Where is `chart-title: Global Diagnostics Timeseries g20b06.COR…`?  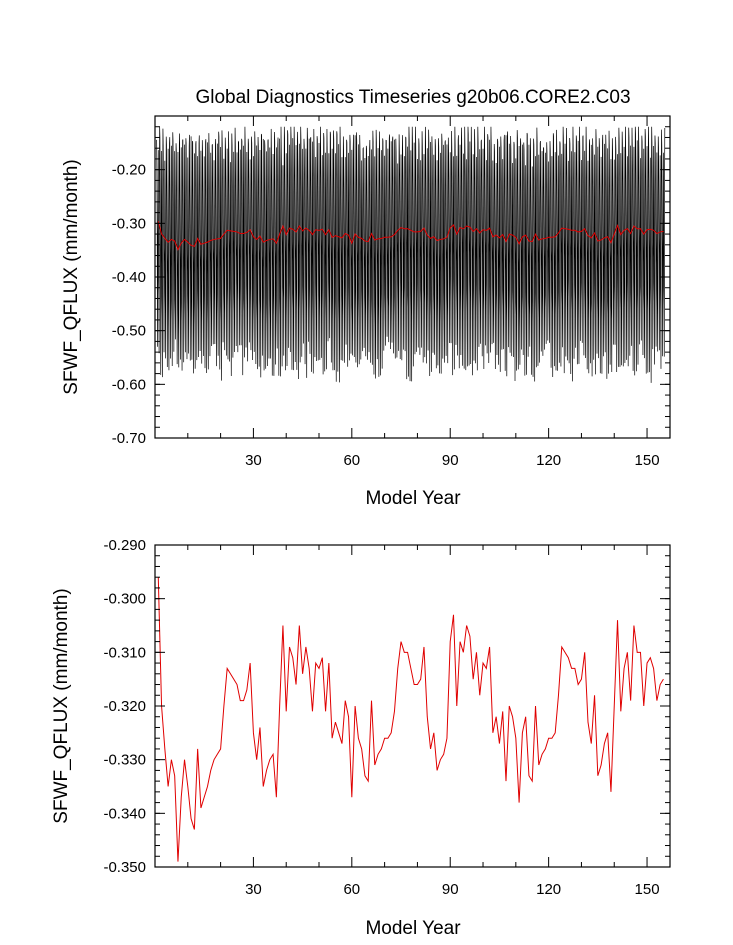 chart-title: Global Diagnostics Timeseries g20b06.COR… is located at coordinates (412, 97).